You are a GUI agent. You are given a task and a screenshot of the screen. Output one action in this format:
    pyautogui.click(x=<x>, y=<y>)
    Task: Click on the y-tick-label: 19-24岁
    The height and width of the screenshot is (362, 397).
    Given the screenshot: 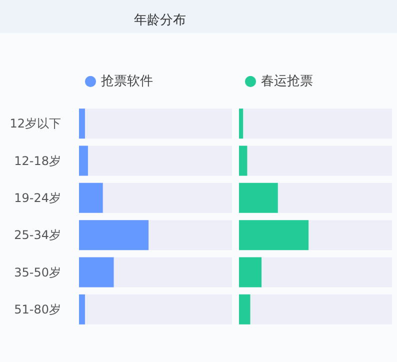 What is the action you would take?
    pyautogui.click(x=37, y=197)
    